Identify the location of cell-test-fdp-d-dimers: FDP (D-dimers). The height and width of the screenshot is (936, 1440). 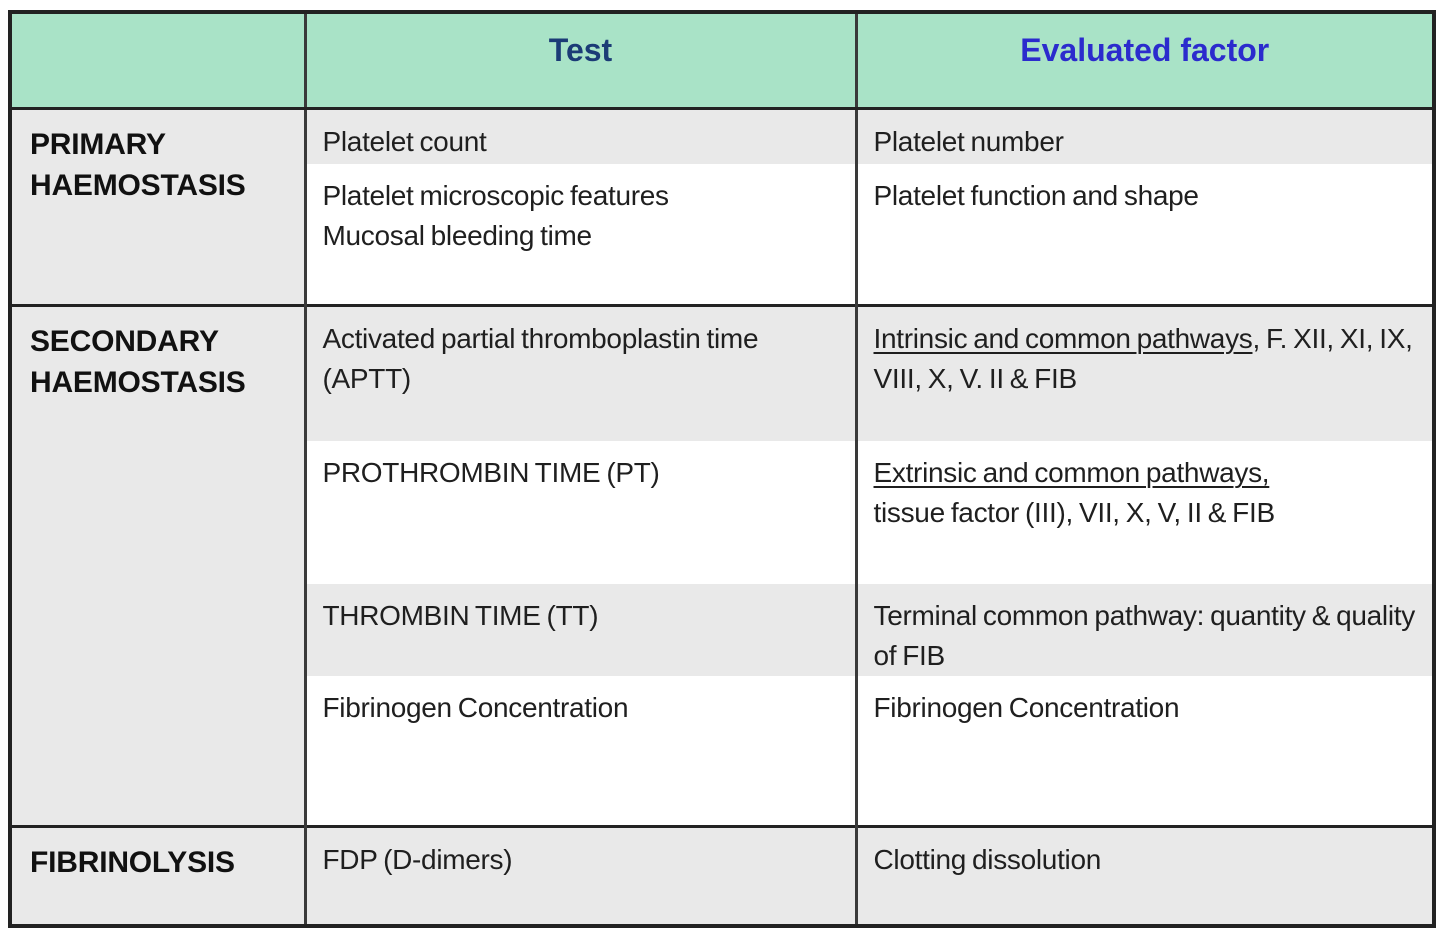
(579, 875).